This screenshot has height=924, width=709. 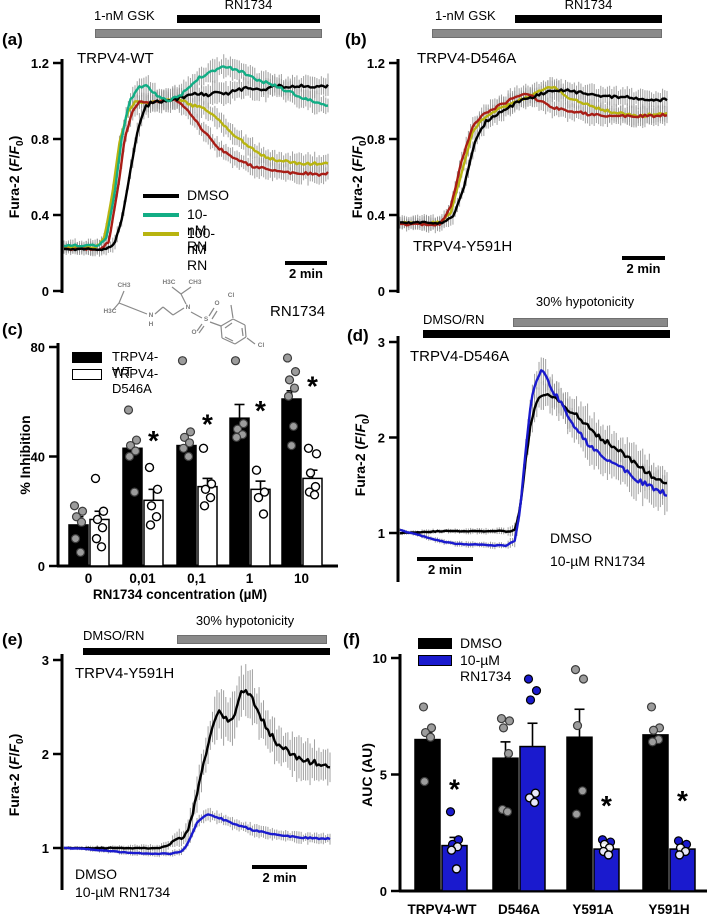 I want to click on trace-DMSO, so click(x=197, y=769).